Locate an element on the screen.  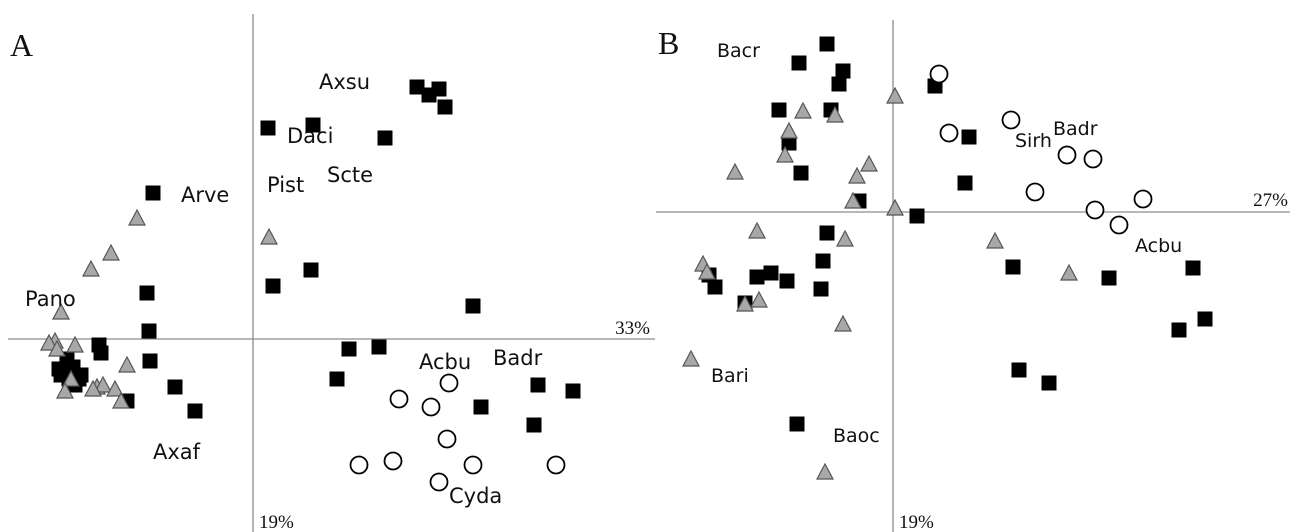
panel-a-annotation: Daci is located at coordinates (310, 136).